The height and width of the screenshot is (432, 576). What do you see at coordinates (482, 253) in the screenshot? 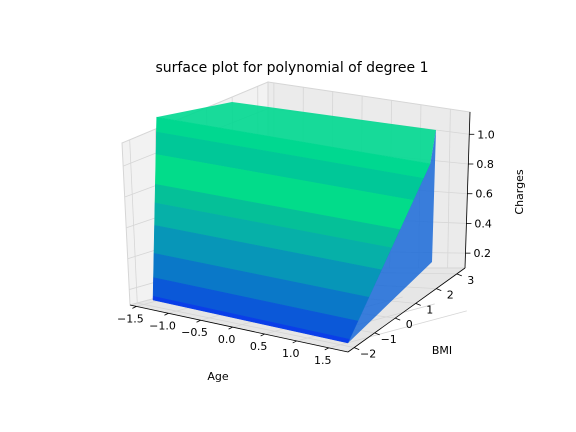
I see `z-tick-label: 0.2` at bounding box center [482, 253].